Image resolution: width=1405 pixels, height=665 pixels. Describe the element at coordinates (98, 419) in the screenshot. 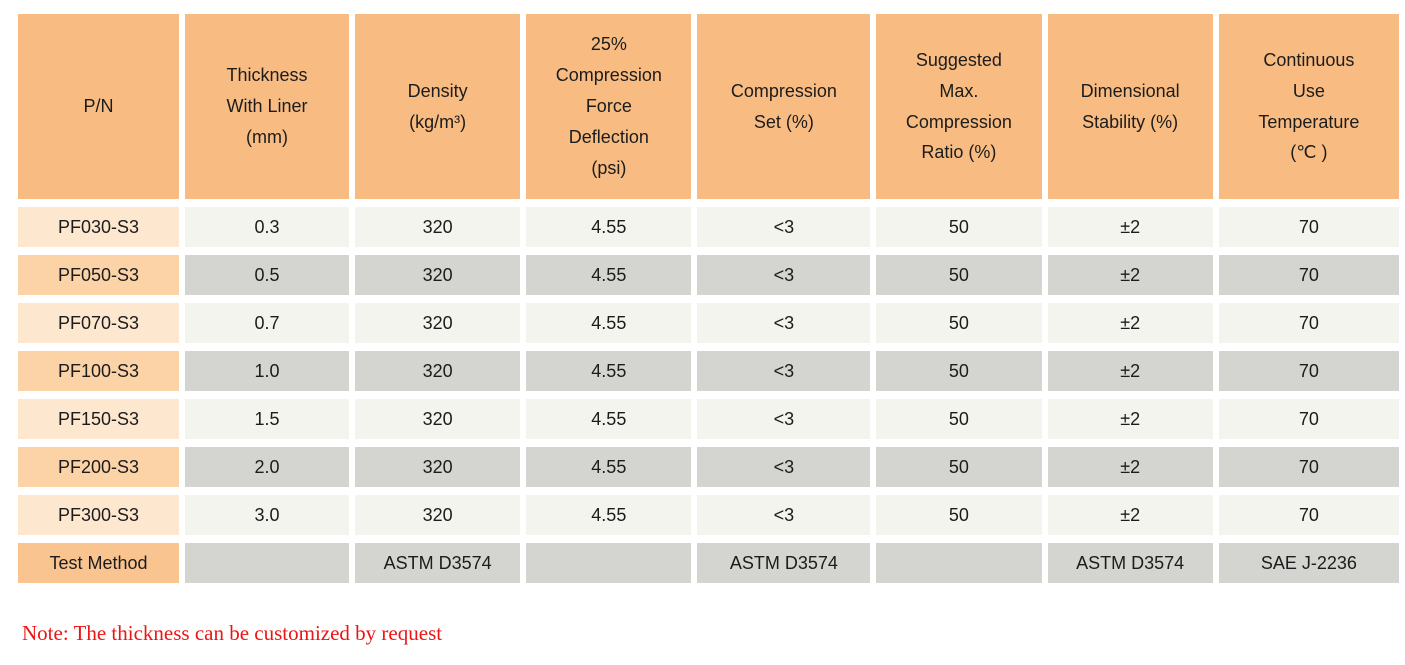

I see `pn-cell: PF150-S3` at that location.